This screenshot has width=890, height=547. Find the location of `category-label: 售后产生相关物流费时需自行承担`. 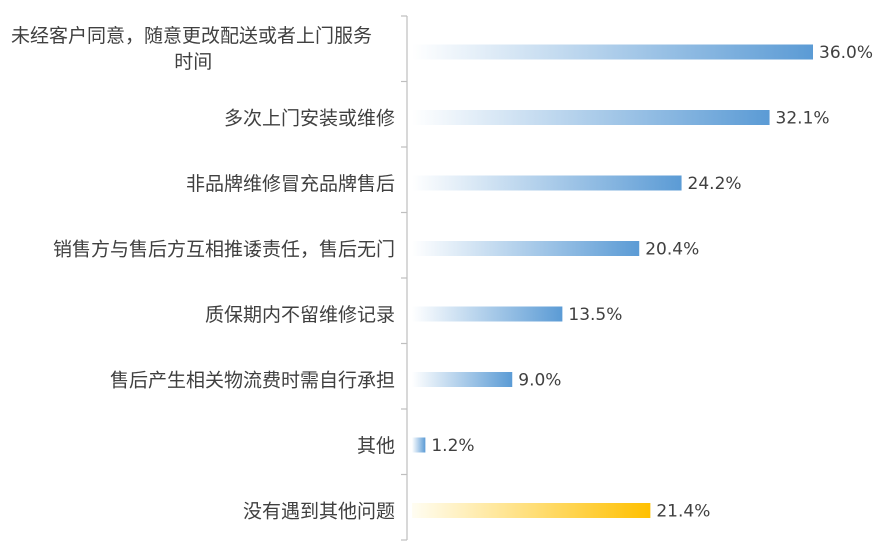

category-label: 售后产生相关物流费时需自行承担 is located at coordinates (252, 381).